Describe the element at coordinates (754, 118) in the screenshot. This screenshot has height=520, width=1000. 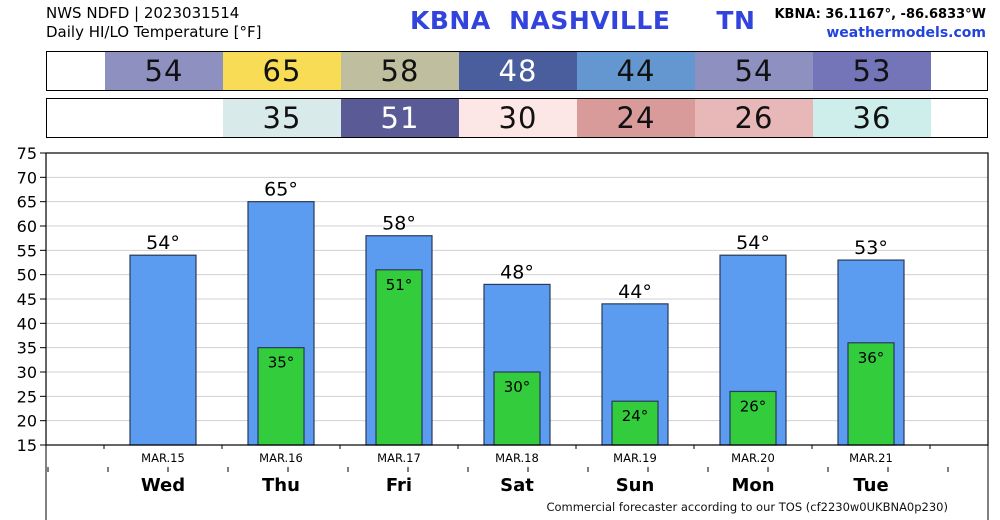
I see `low-temperature-cell: 26` at that location.